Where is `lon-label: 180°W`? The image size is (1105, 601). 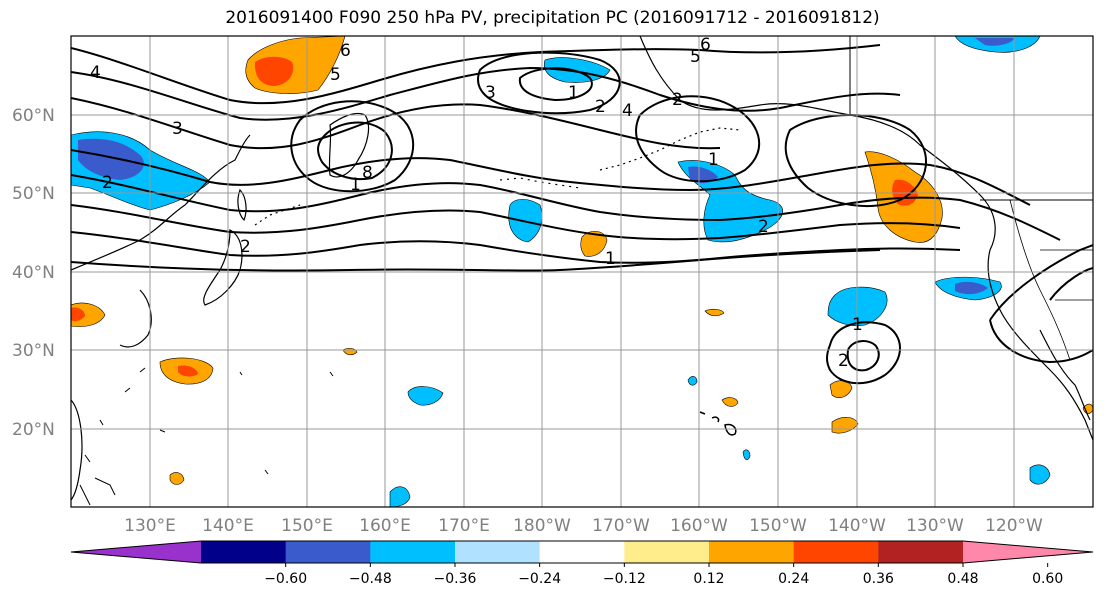 lon-label: 180°W is located at coordinates (542, 526).